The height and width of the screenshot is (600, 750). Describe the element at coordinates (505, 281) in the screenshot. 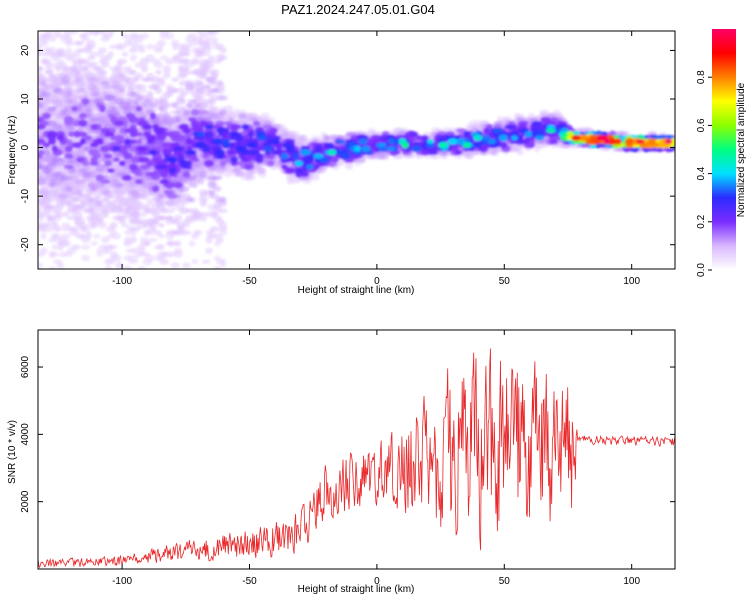

I see `spectrogram-x-tick-label: 50` at that location.